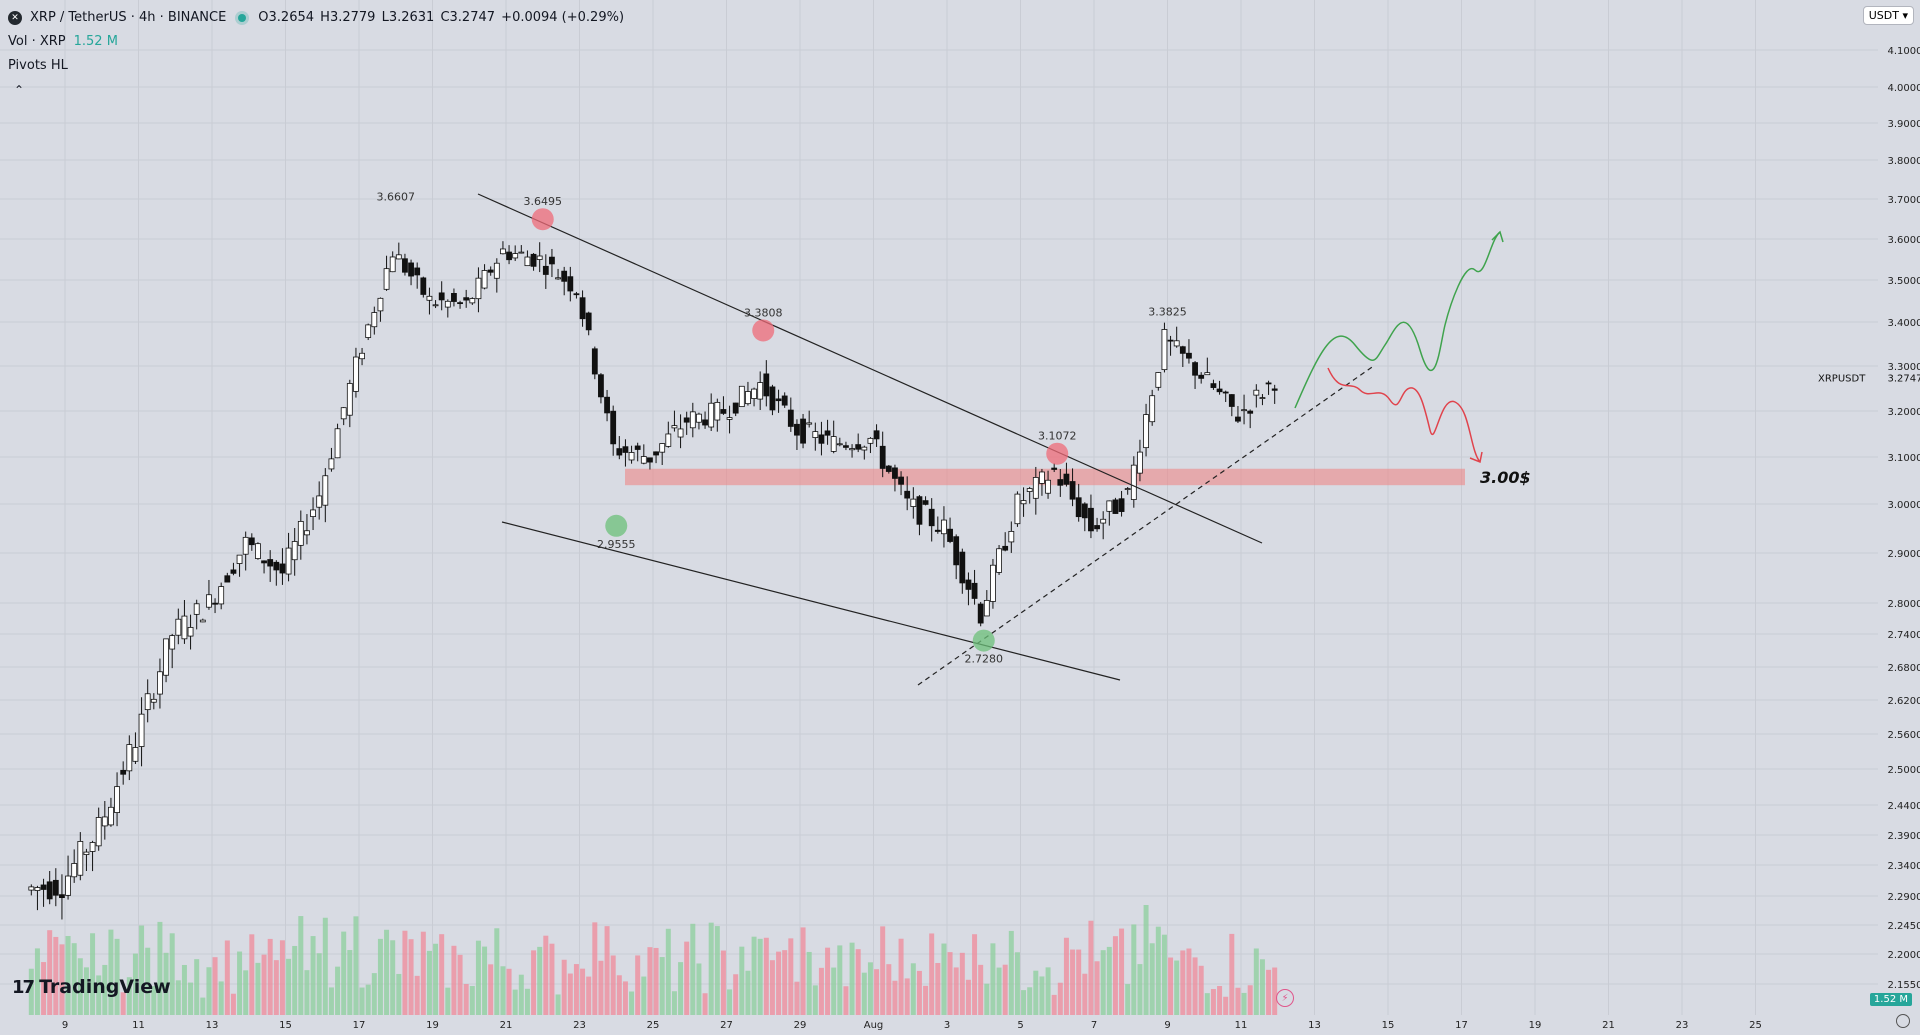 The height and width of the screenshot is (1035, 1920). What do you see at coordinates (1903, 1021) in the screenshot?
I see `settings-icon` at bounding box center [1903, 1021].